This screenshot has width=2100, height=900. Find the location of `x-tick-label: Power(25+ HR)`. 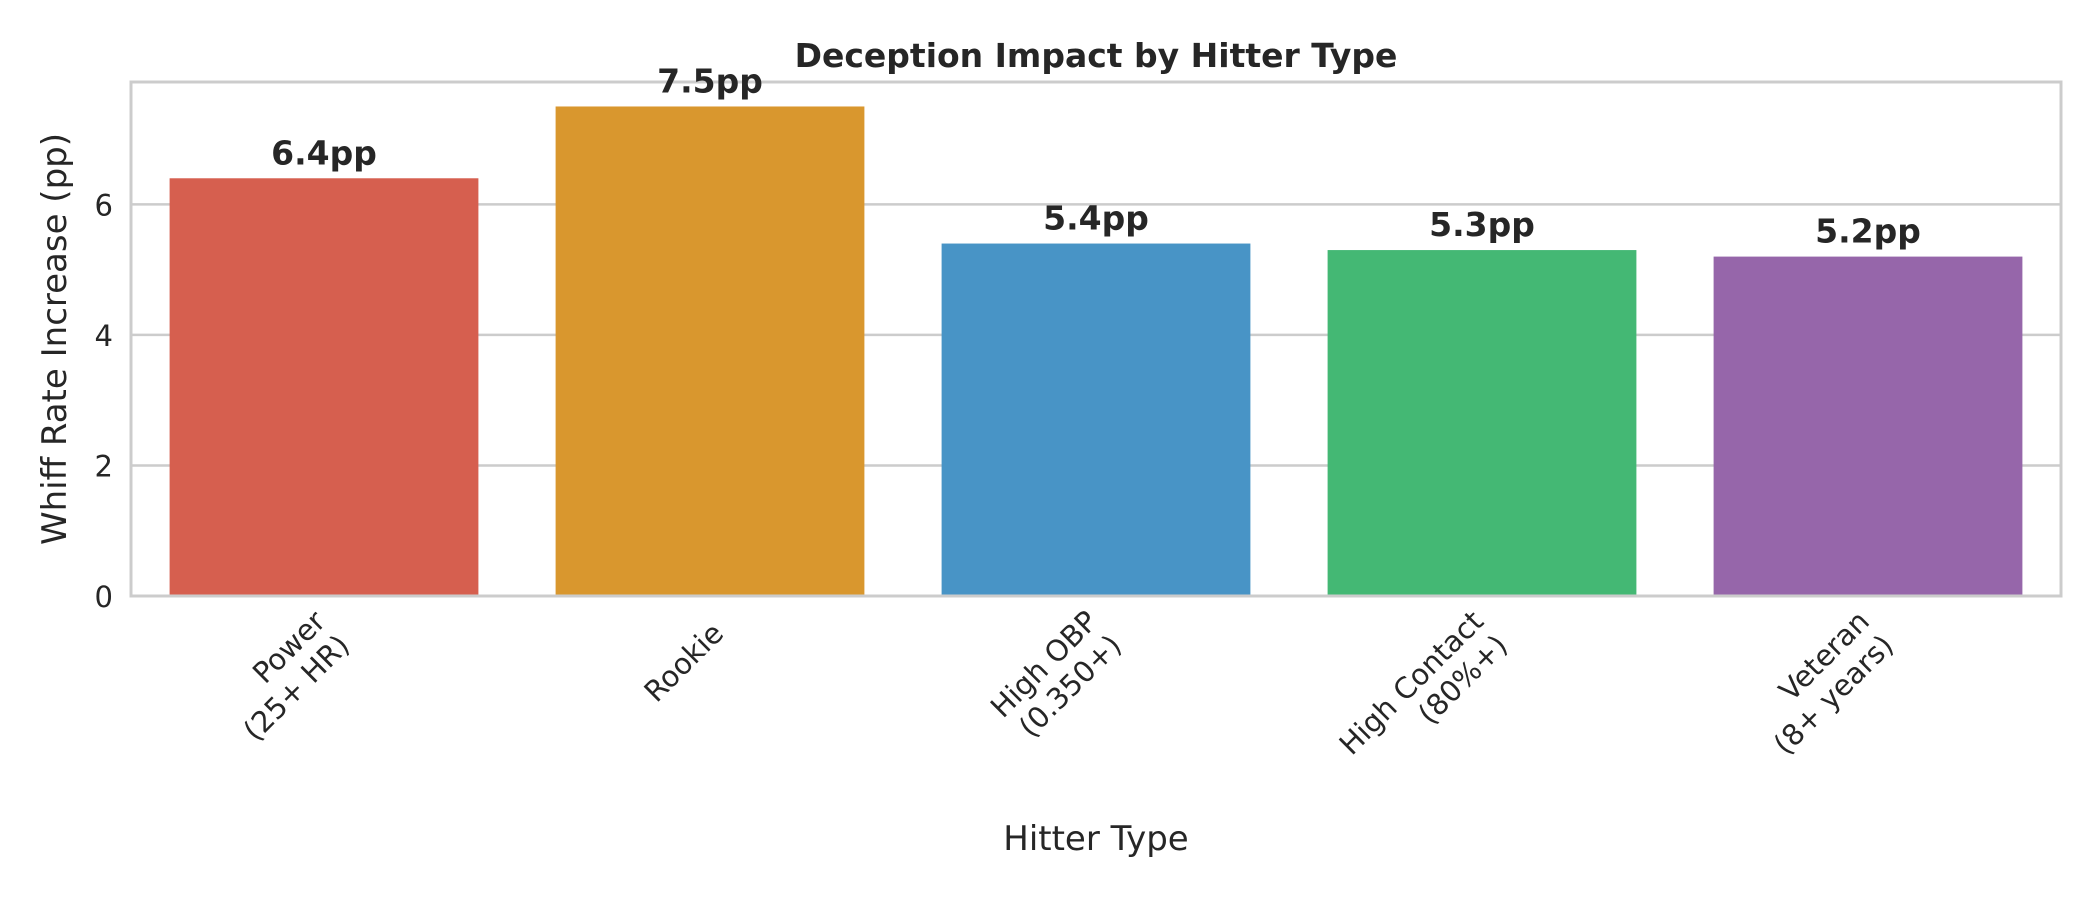

x-tick-label: Power(25+ HR) is located at coordinates (297, 676).